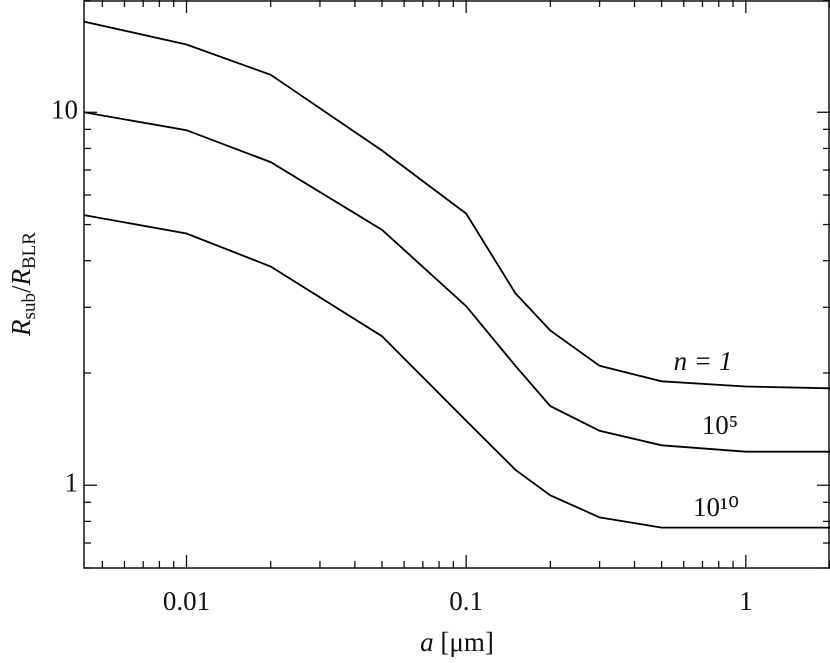  What do you see at coordinates (29, 306) in the screenshot?
I see `y-label-part: sub` at bounding box center [29, 306].